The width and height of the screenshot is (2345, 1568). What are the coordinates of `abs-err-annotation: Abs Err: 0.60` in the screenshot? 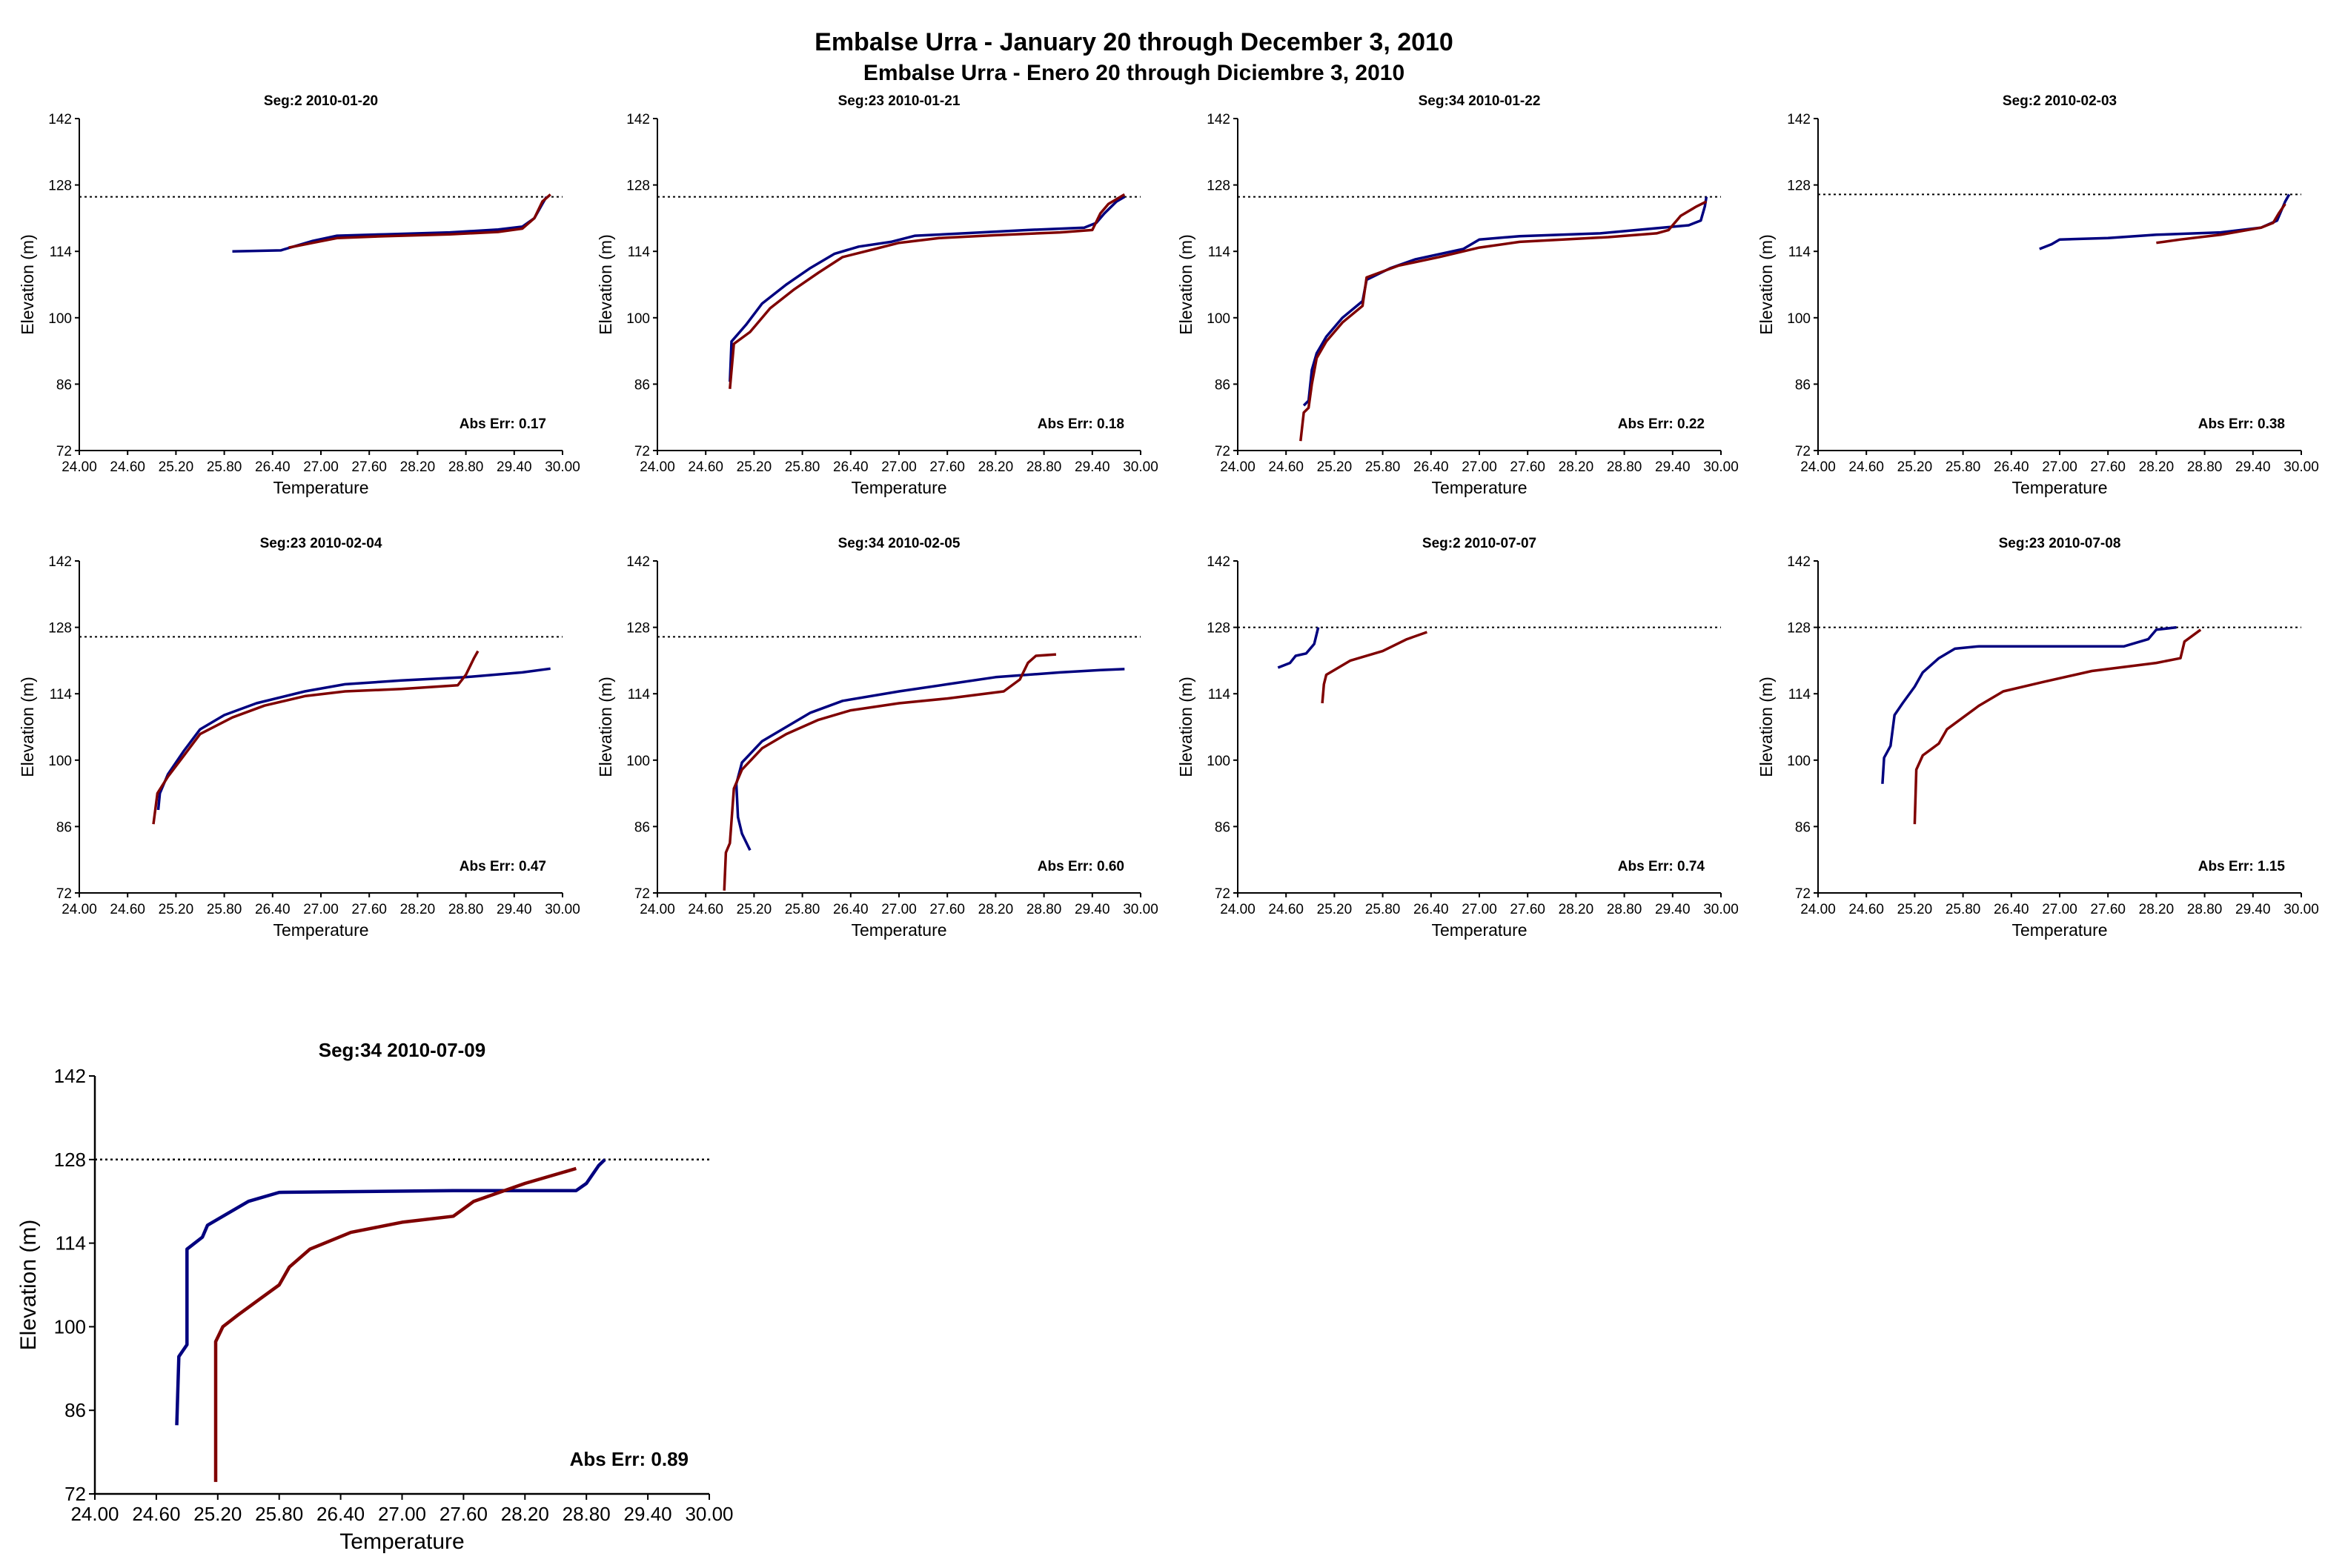 It's located at (1081, 866).